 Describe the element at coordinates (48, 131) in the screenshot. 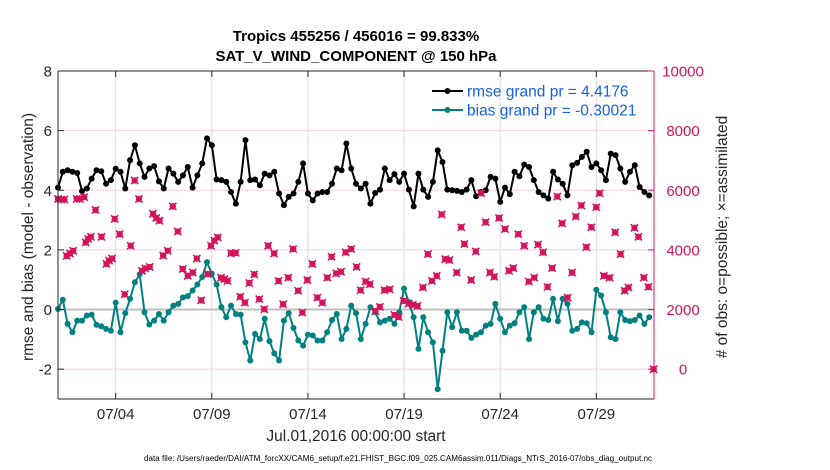

I see `y-tick-label-left: 6` at that location.